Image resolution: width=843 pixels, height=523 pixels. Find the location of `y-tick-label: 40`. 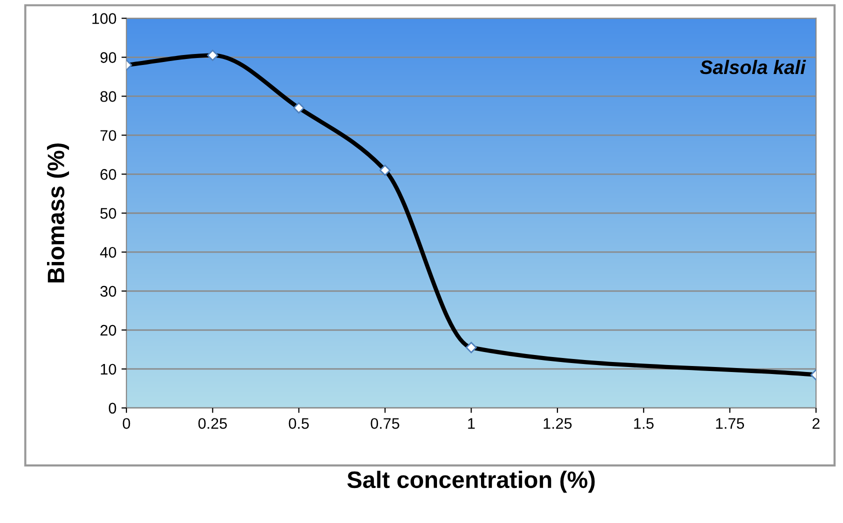

y-tick-label: 40 is located at coordinates (108, 252).